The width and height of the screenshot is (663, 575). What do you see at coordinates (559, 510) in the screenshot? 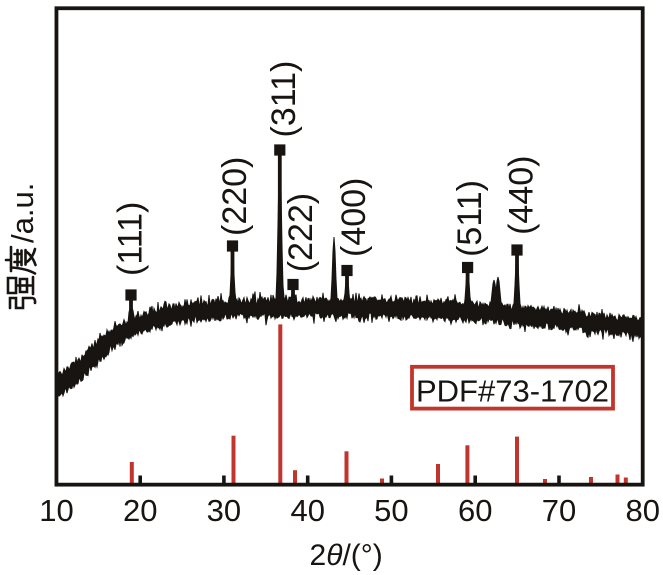
I see `svg-text: 70` at bounding box center [559, 510].